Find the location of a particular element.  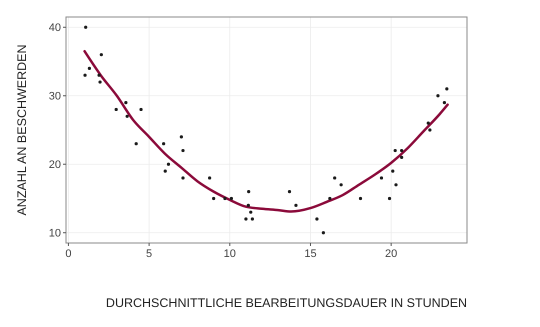

y-tick-label: 10 is located at coordinates (54, 234).